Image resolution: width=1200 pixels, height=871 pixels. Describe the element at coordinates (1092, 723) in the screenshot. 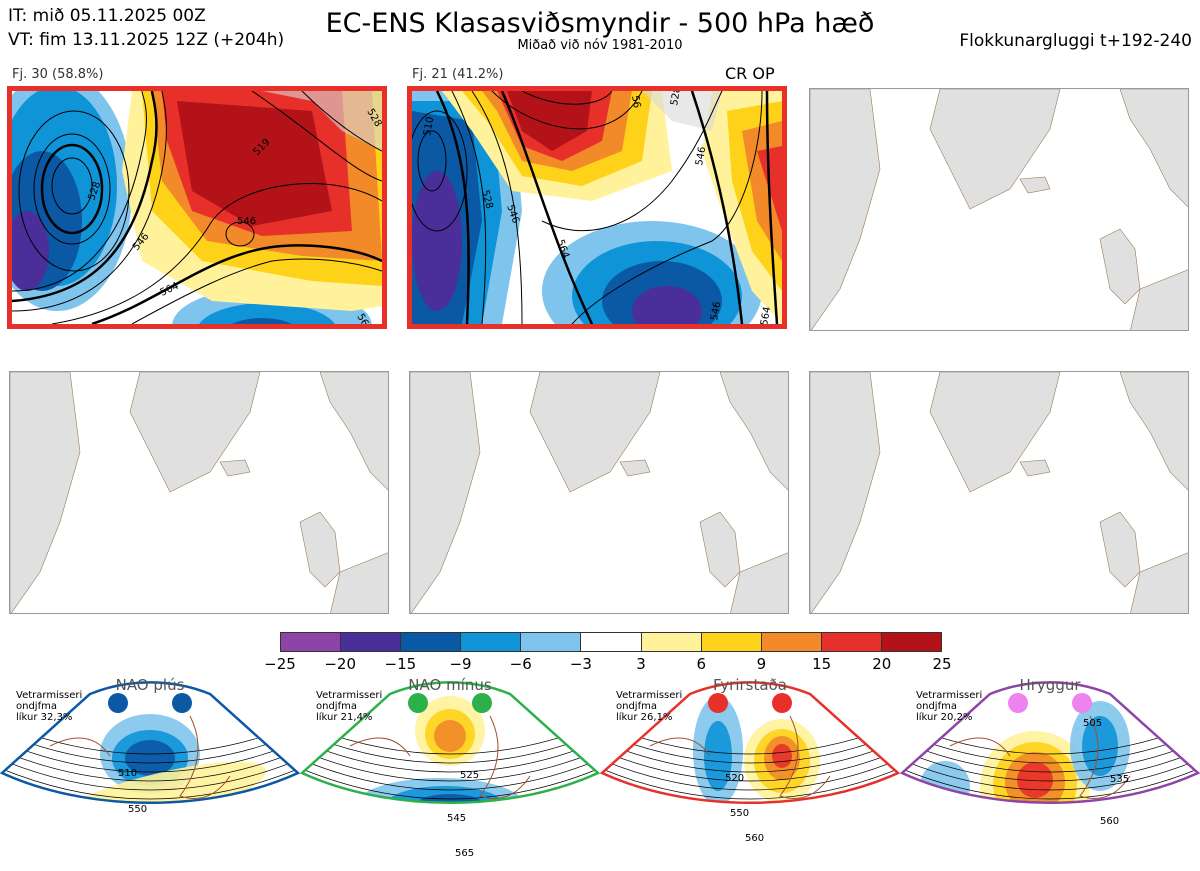

I see `regime-contour-label: 505` at that location.